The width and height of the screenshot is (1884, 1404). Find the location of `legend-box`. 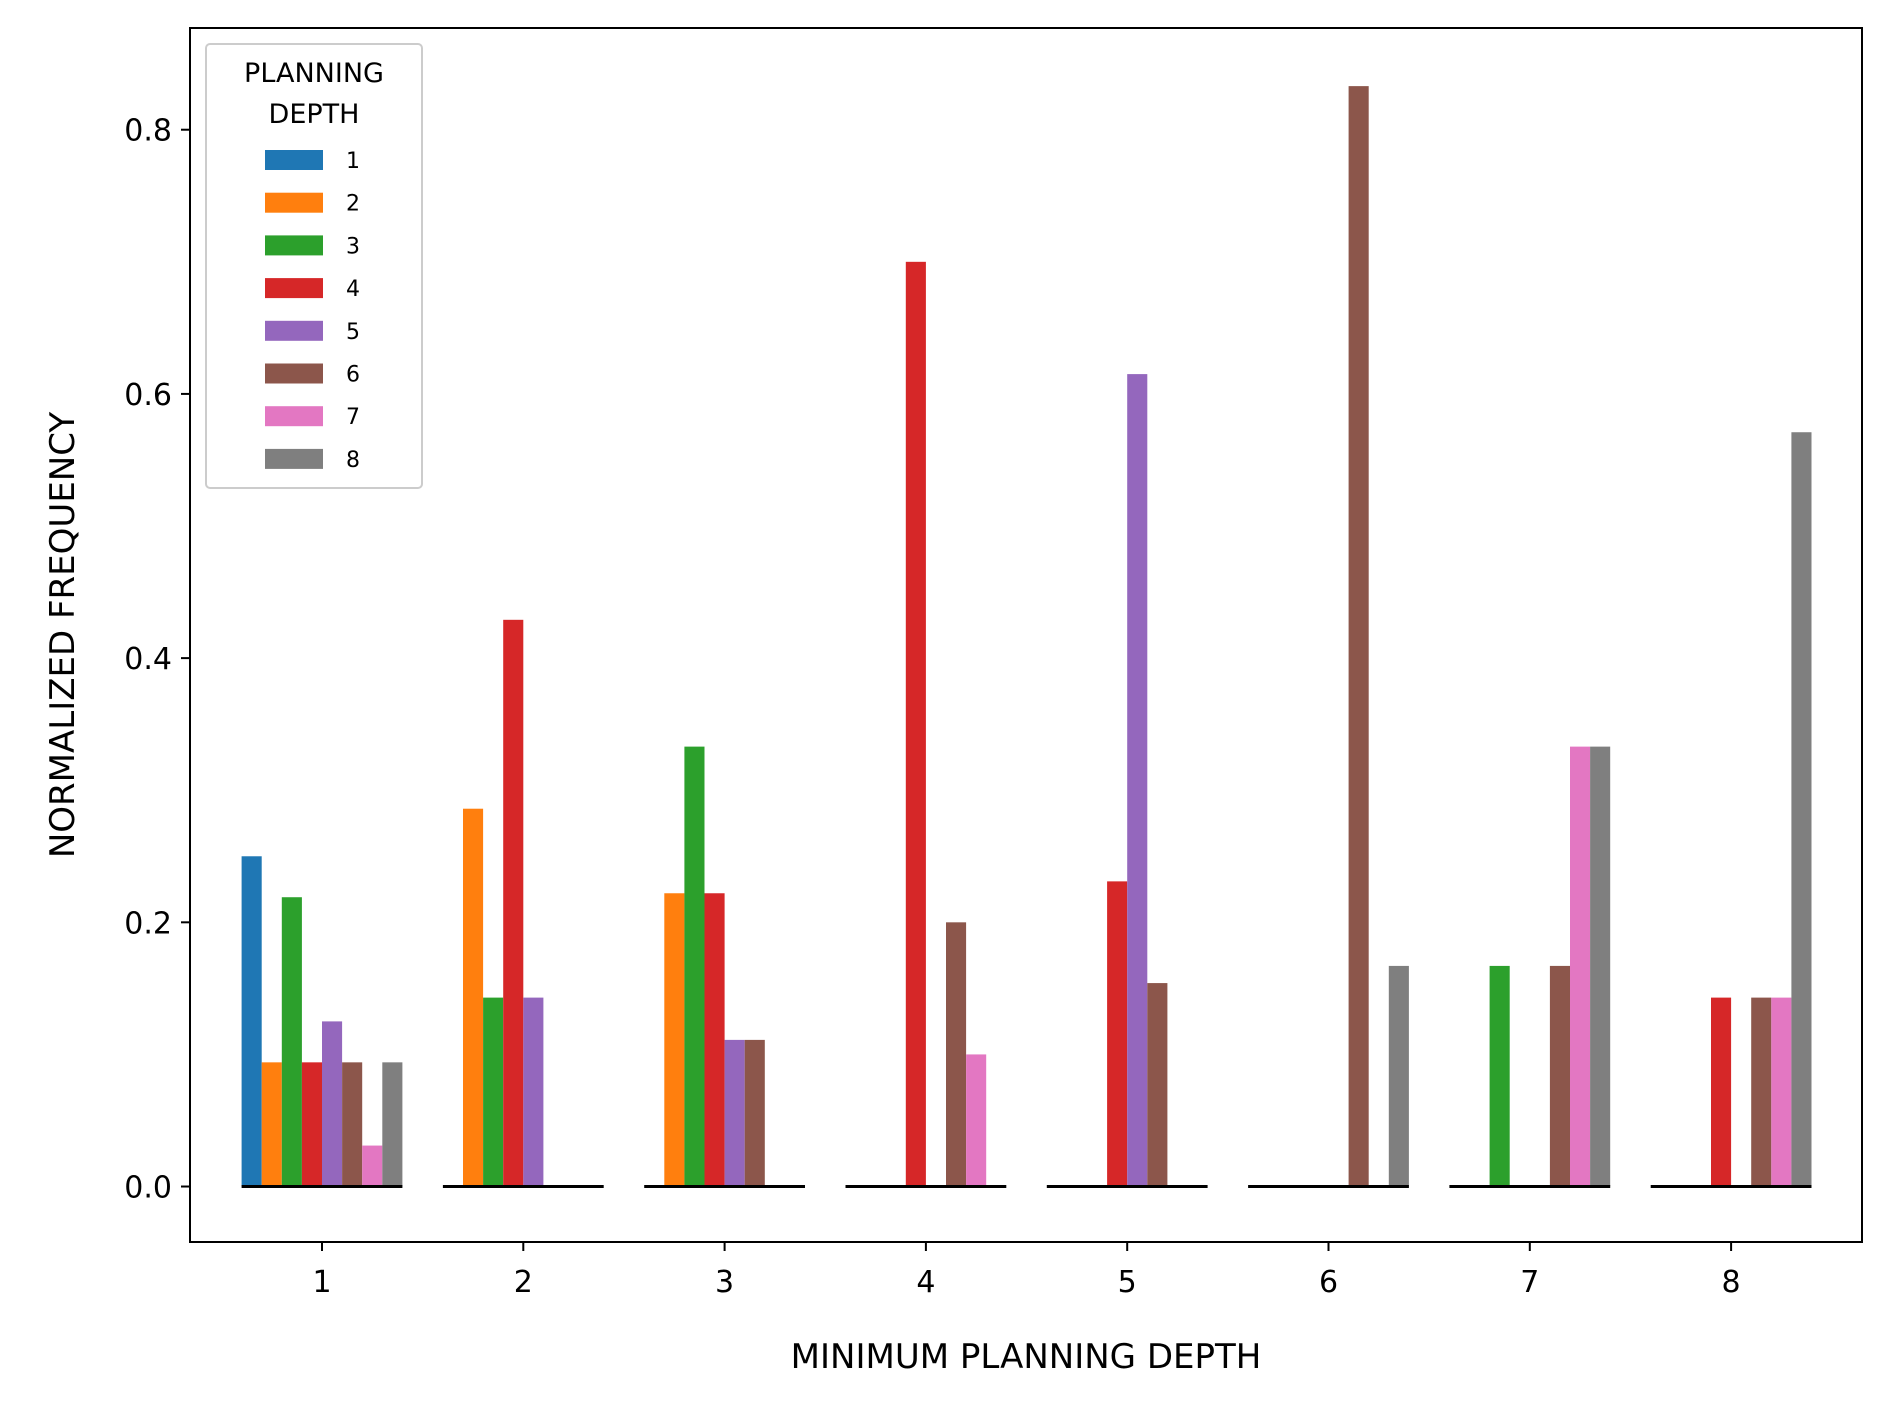

legend-box is located at coordinates (314, 266).